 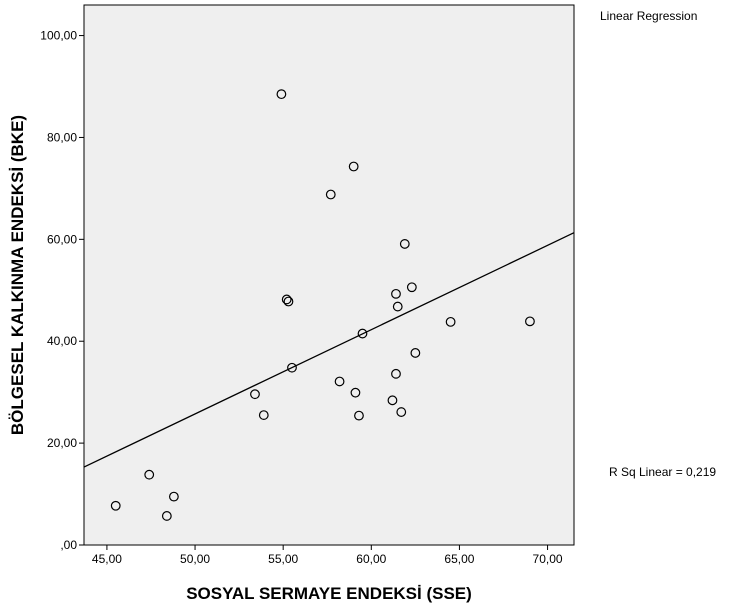 I want to click on x-axis-title: SOSYAL SERMAYE ENDEKSİ (SSE), so click(x=329, y=593).